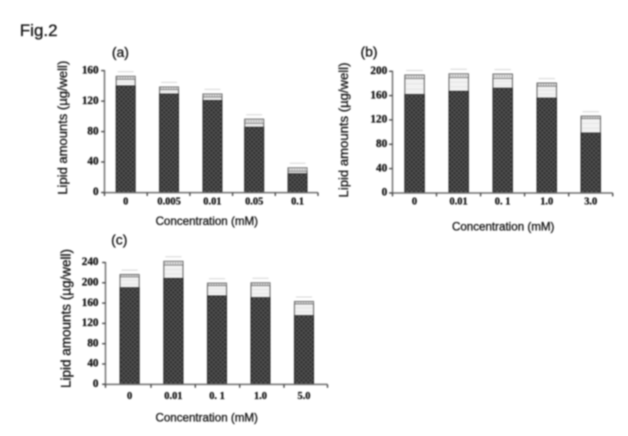 This screenshot has height=436, width=628. What do you see at coordinates (168, 202) in the screenshot?
I see `svg-text: 0.005` at bounding box center [168, 202].